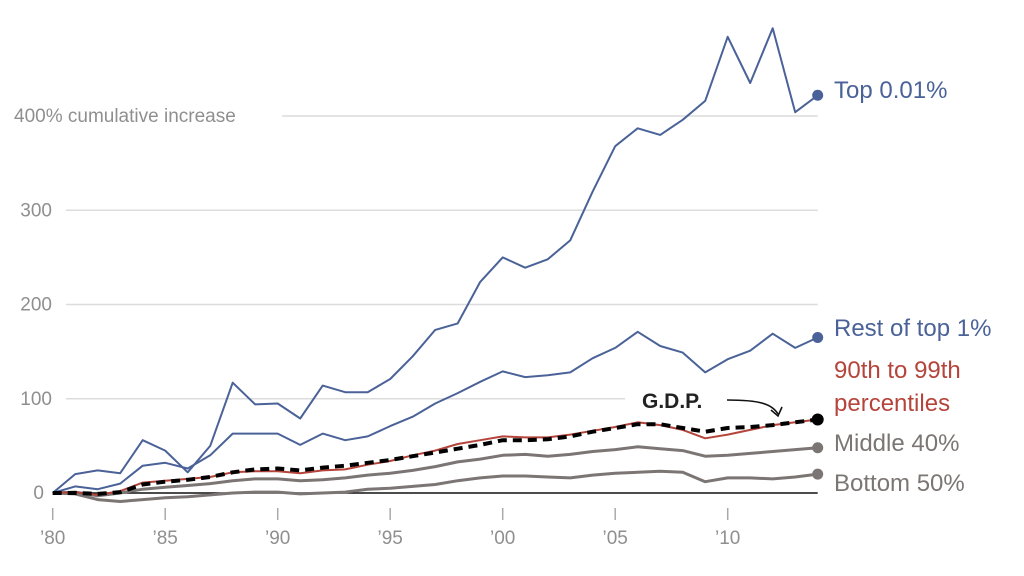 The image size is (1024, 576). I want to click on x-tick-label: ’90, so click(277, 538).